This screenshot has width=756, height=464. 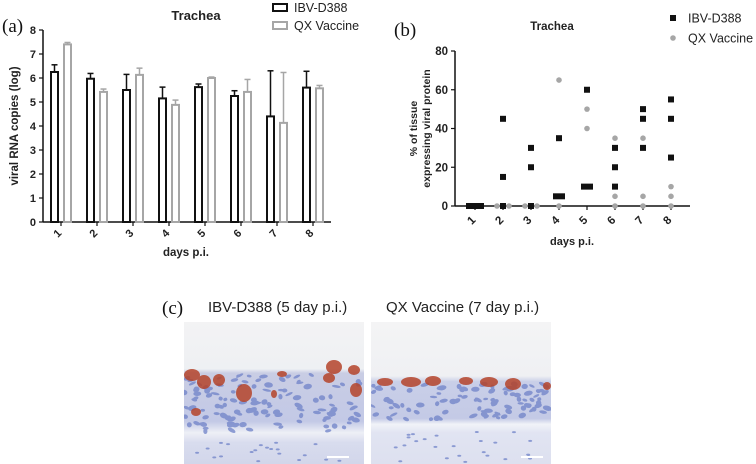 What do you see at coordinates (405, 30) in the screenshot?
I see `panel-label-b: (b)` at bounding box center [405, 30].